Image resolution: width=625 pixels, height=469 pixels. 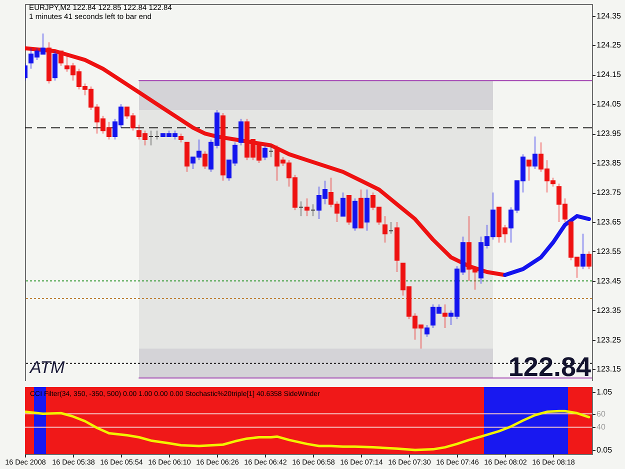 What do you see at coordinates (604, 392) in the screenshot?
I see `y-tick-label: 1.05` at bounding box center [604, 392].